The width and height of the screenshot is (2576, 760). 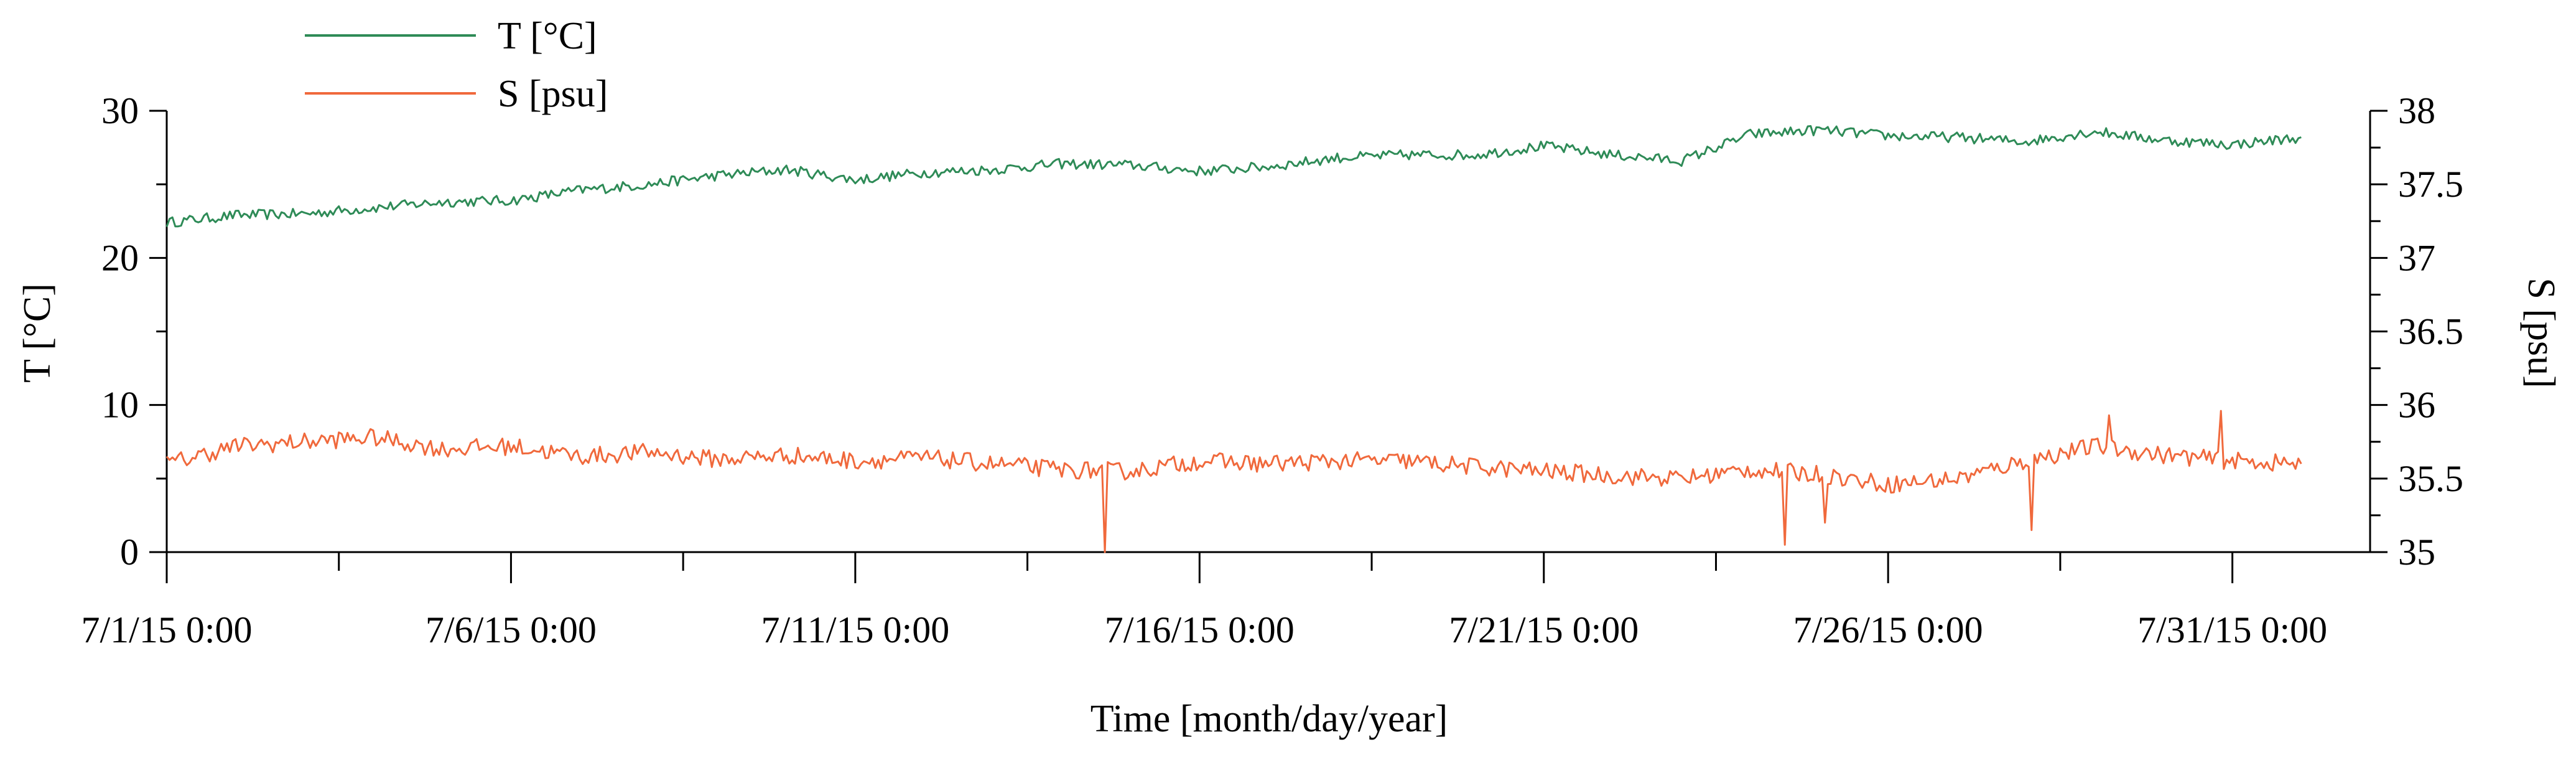 I want to click on right-y-tick-label: 36.5, so click(x=2430, y=332).